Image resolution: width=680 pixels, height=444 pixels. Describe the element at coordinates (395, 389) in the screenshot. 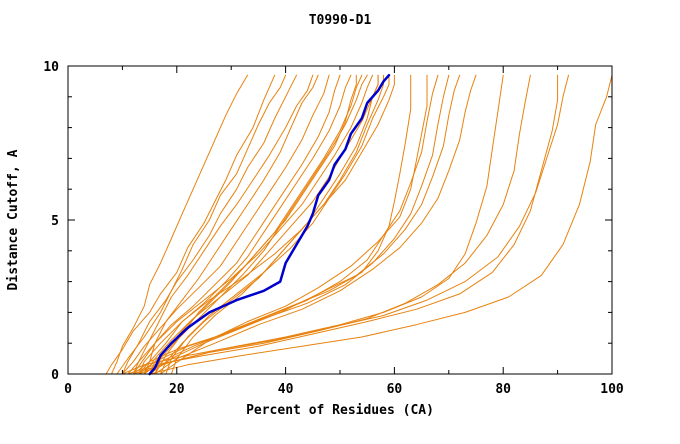

I see `x-tick-label: 60` at that location.